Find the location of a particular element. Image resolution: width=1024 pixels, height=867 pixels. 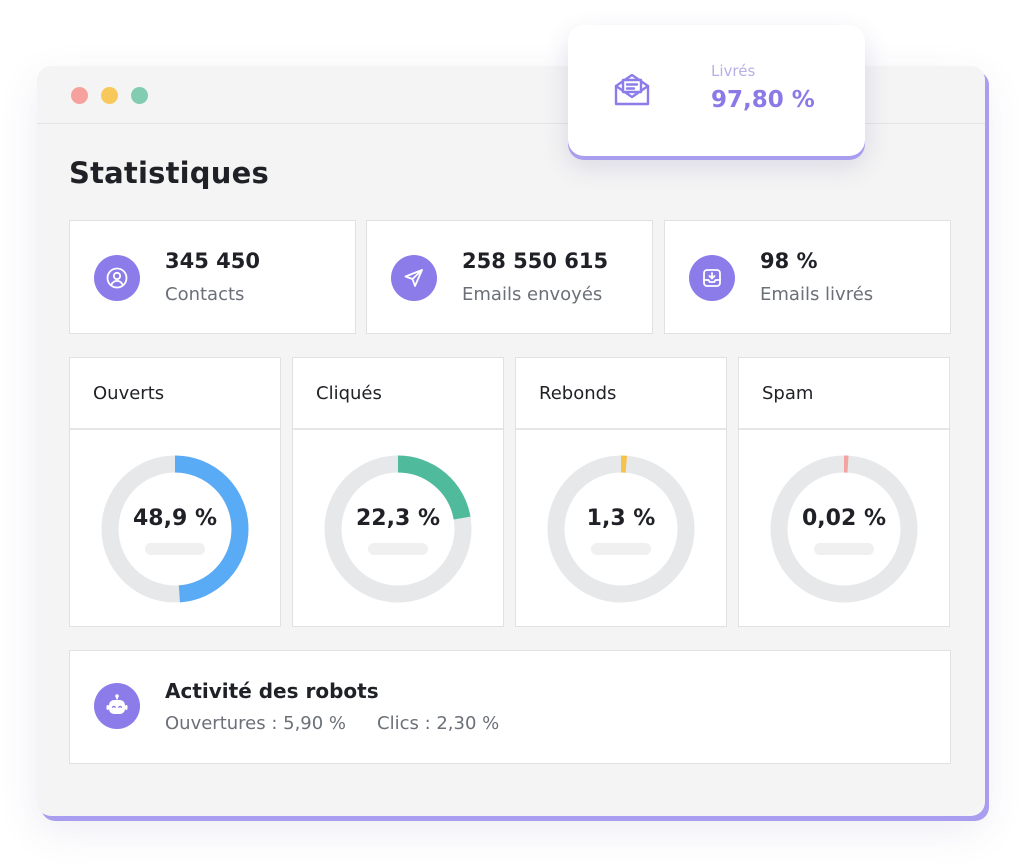

stat-value-contacts: 345 450 is located at coordinates (212, 261).